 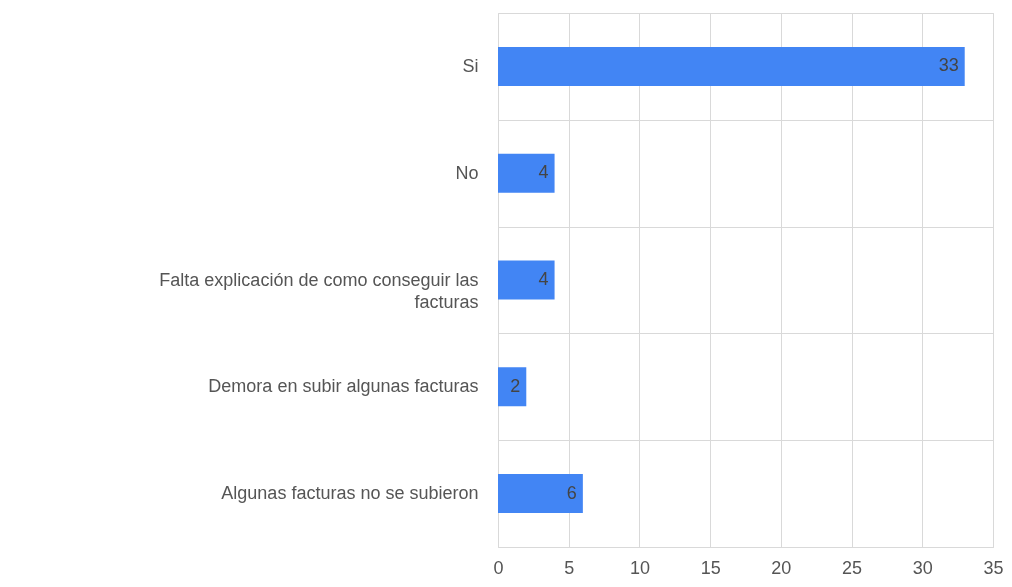 What do you see at coordinates (571, 492) in the screenshot?
I see `data-label: 6` at bounding box center [571, 492].